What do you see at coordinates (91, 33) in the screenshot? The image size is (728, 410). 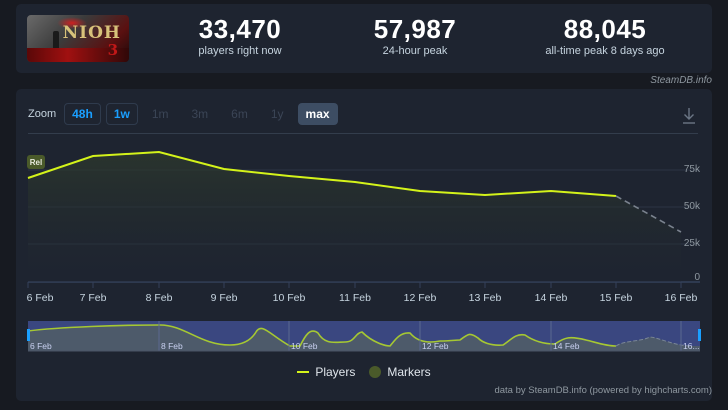 I see `logo-title: NIOH` at bounding box center [91, 33].